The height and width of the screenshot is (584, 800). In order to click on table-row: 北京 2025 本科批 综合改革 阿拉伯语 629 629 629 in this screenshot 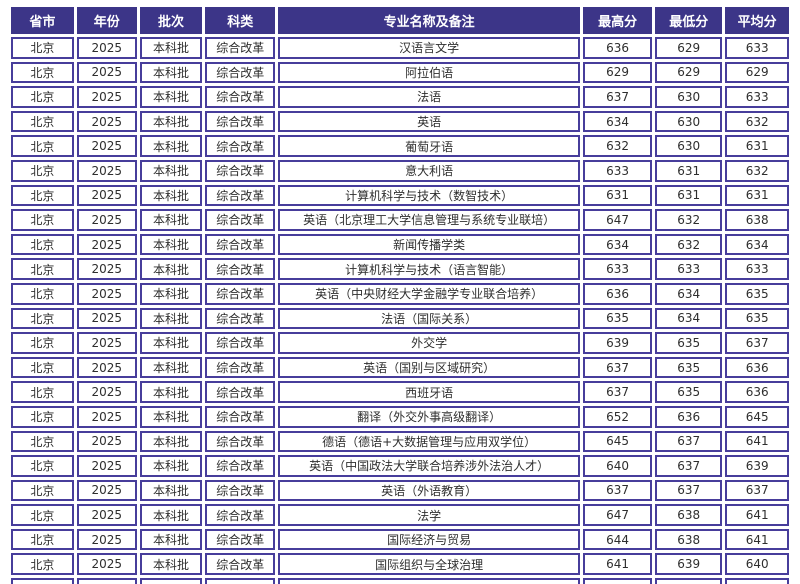, I will do `click(400, 72)`.